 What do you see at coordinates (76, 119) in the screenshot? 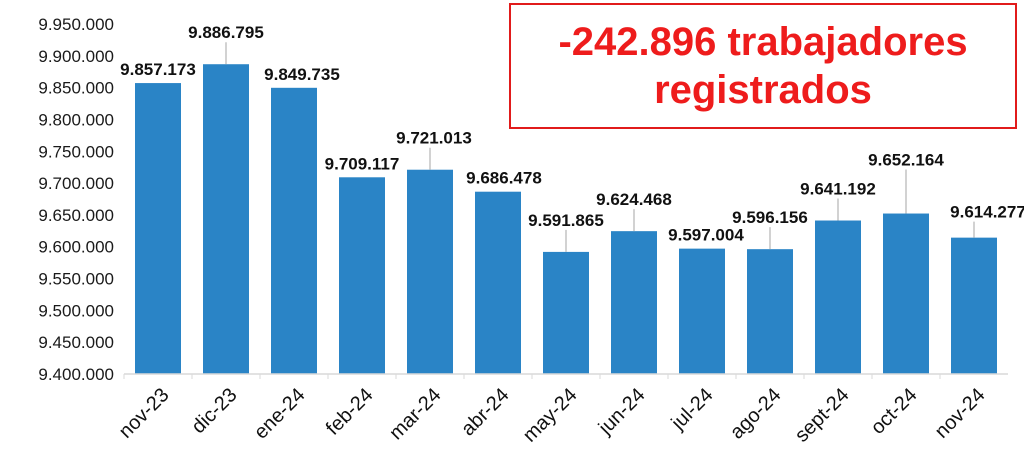
I see `y-tick-label: 9.800.000` at bounding box center [76, 119].